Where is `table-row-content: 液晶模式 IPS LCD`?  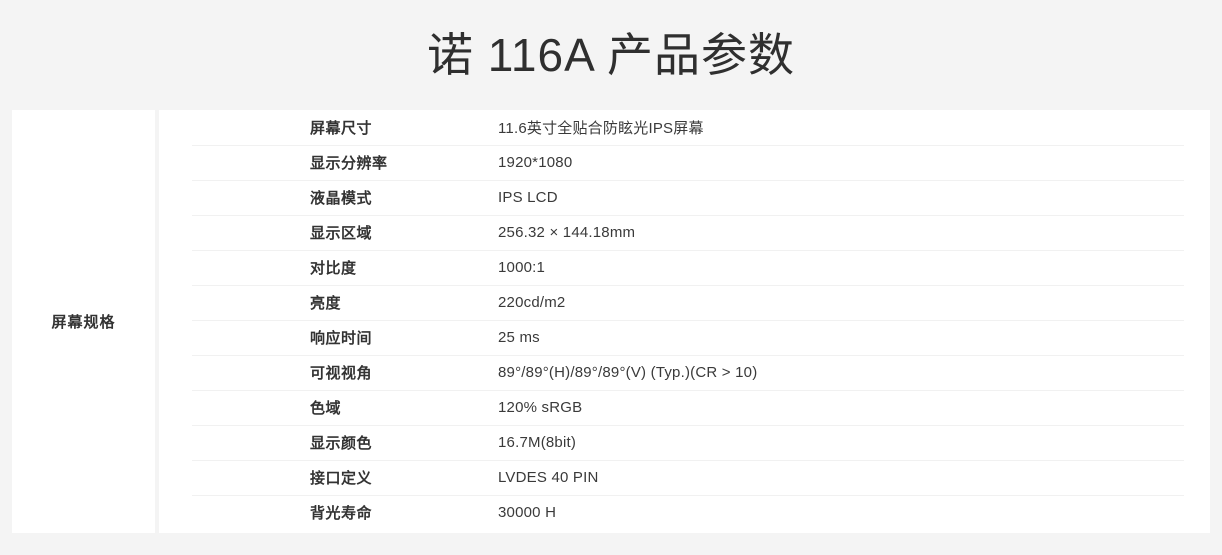 table-row-content: 液晶模式 IPS LCD is located at coordinates (684, 197).